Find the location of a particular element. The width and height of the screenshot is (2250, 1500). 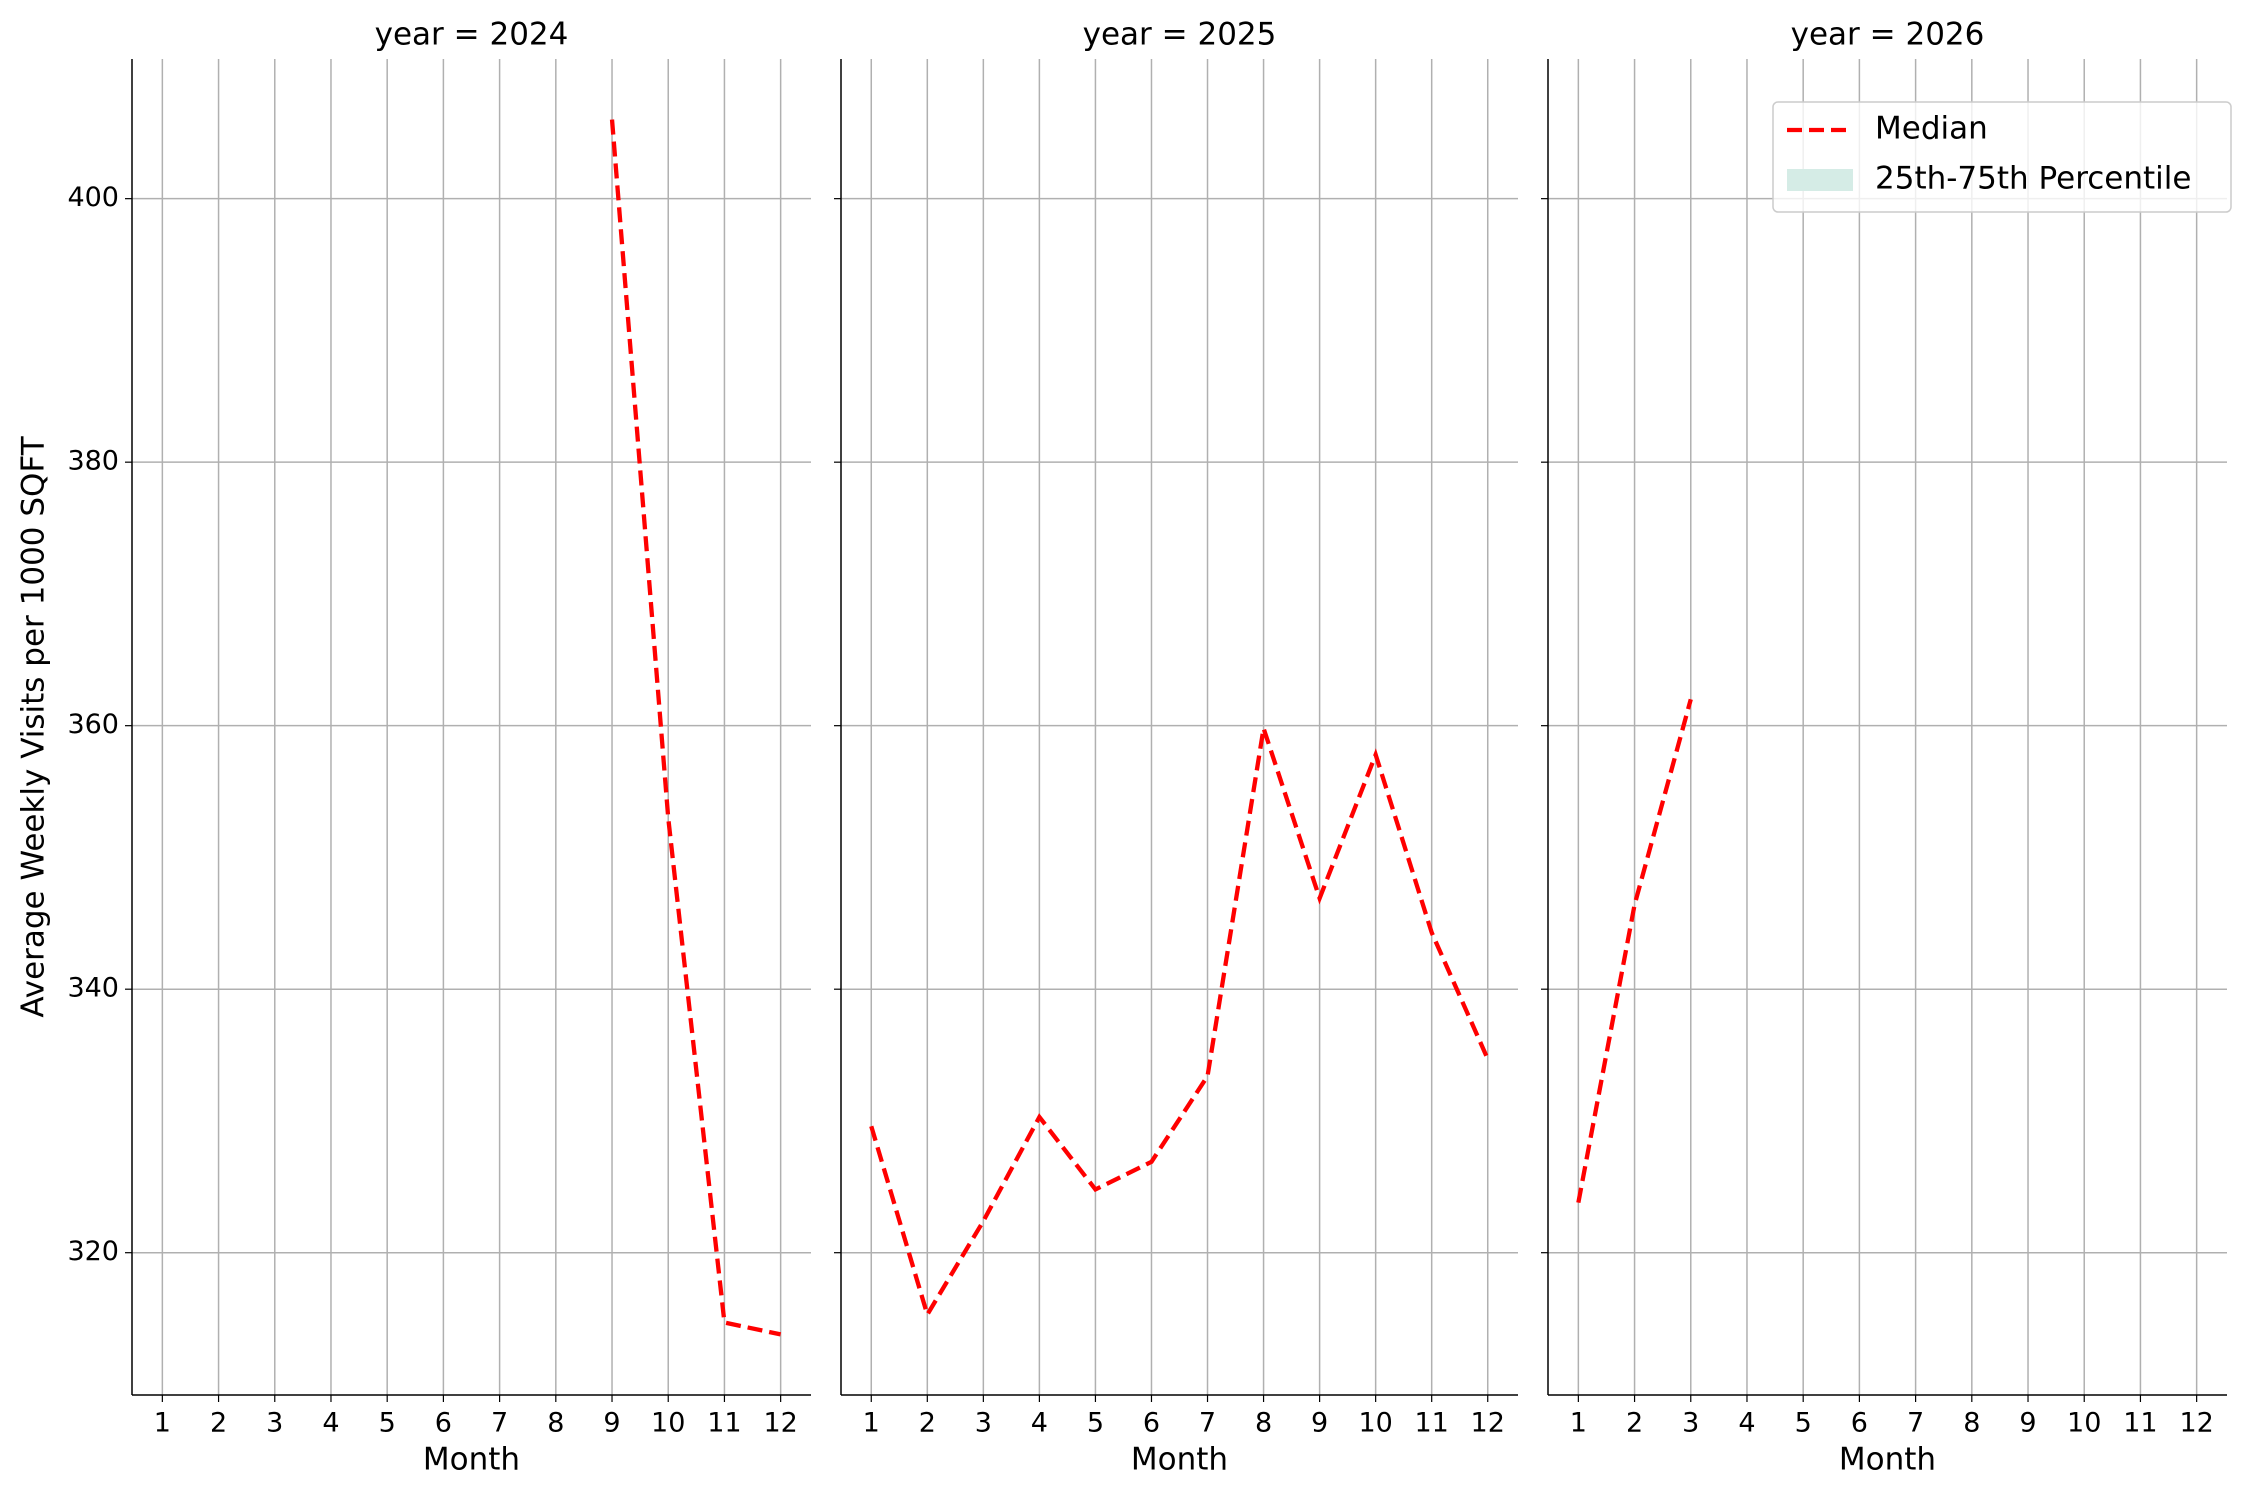

legend: Median 25th-75th Percentile is located at coordinates (2002, 157).